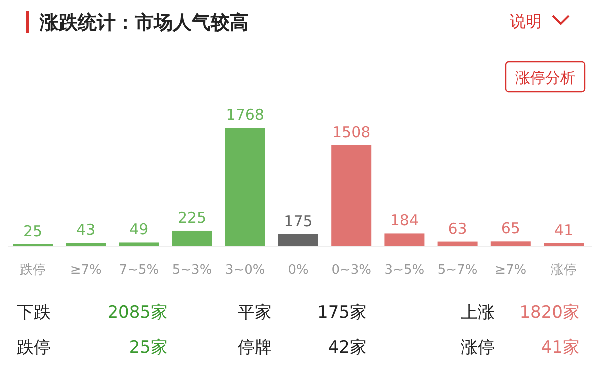  What do you see at coordinates (298, 270) in the screenshot?
I see `x-tick-label: 0%` at bounding box center [298, 270].